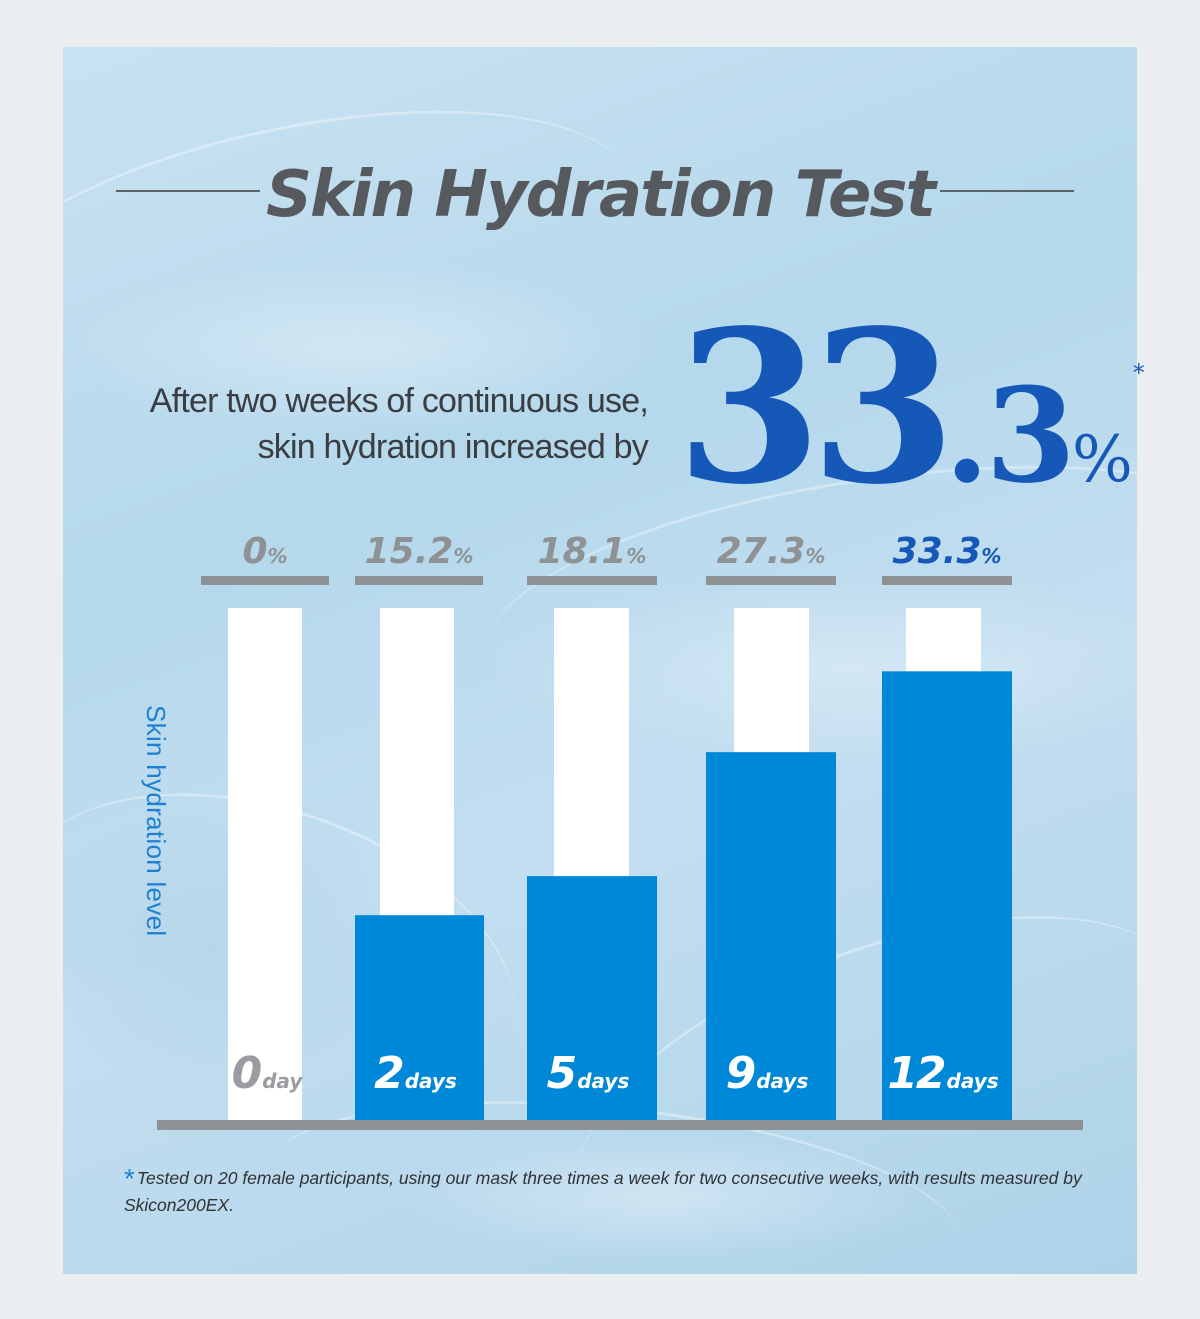 This screenshot has height=1319, width=1200. Describe the element at coordinates (156, 821) in the screenshot. I see `y-axis-label: Skin hydration level` at that location.